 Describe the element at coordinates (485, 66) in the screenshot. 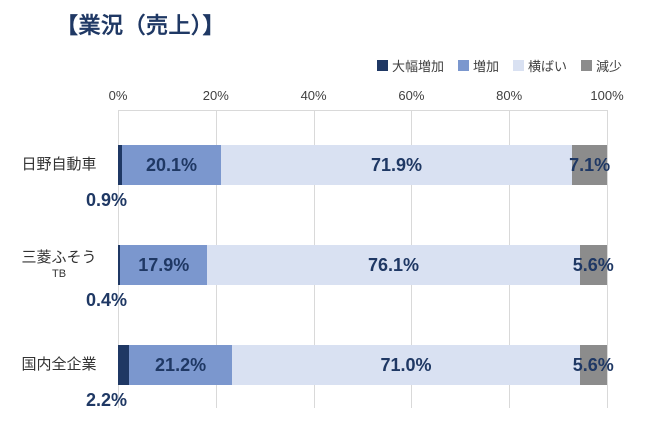

I see `legend-label: 増加` at that location.